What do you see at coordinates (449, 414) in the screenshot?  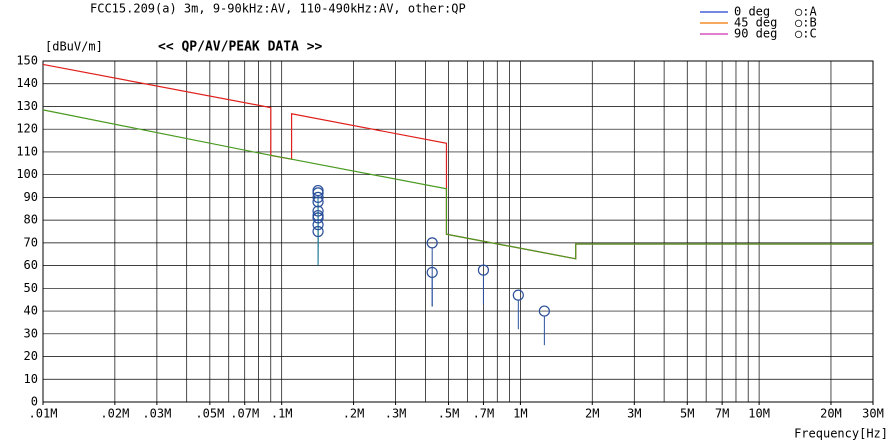 I see `x-tick-label: .5M` at bounding box center [449, 414].